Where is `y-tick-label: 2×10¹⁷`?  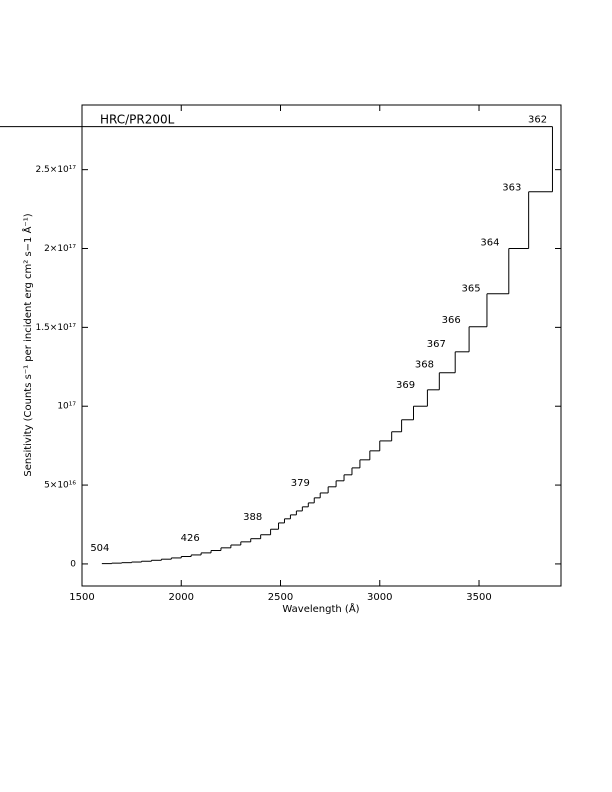
y-tick-label: 2×10¹⁷ is located at coordinates (60, 249).